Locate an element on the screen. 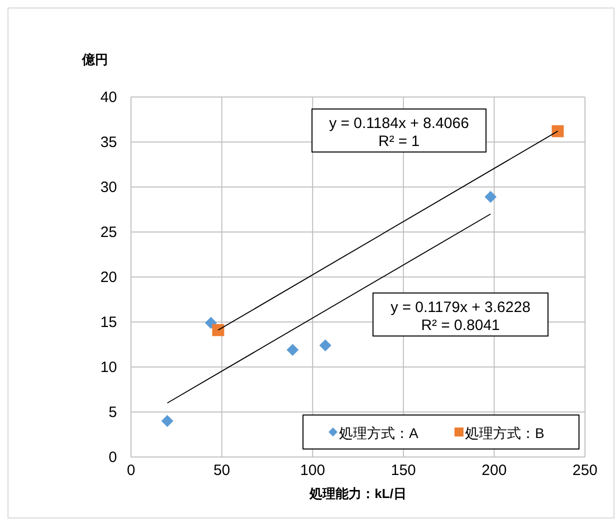 Image resolution: width=616 pixels, height=520 pixels. annotation: y = 0.1184x + 8.4066 is located at coordinates (399, 123).